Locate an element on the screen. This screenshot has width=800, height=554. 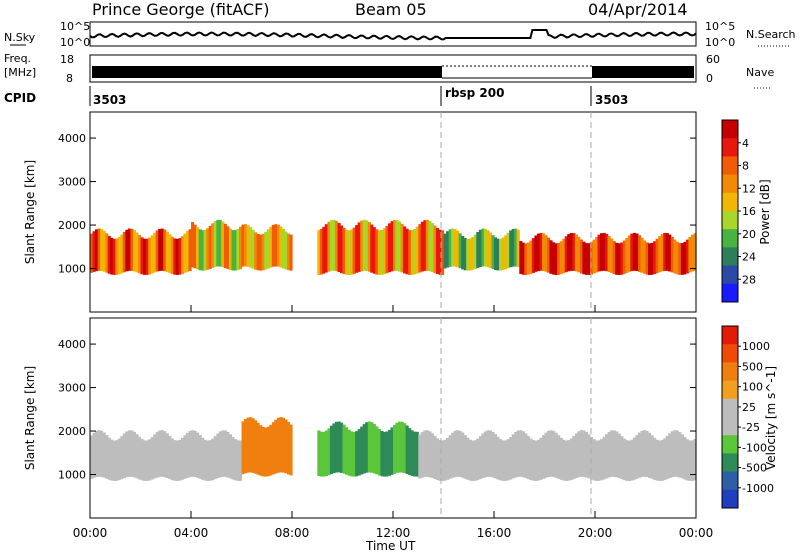
colorbar-tick-label: -1000 is located at coordinates (758, 488).